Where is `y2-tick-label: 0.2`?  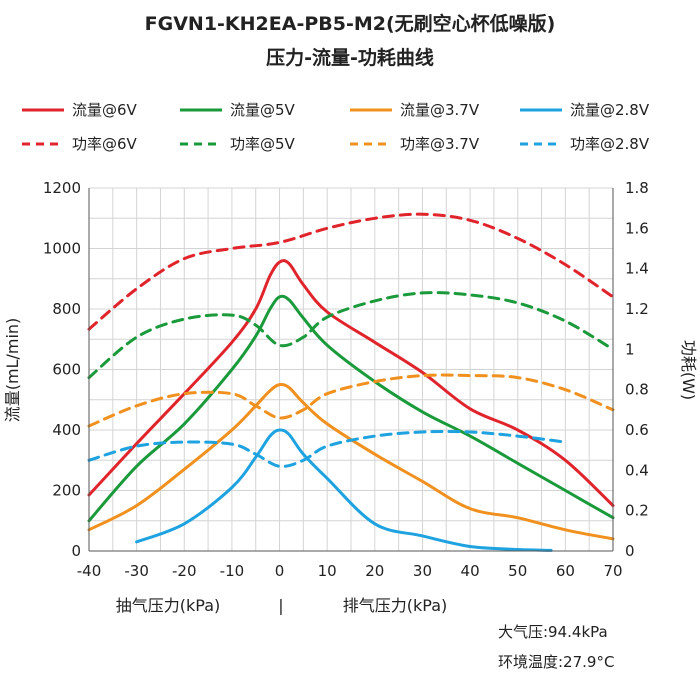
y2-tick-label: 0.2 is located at coordinates (637, 511).